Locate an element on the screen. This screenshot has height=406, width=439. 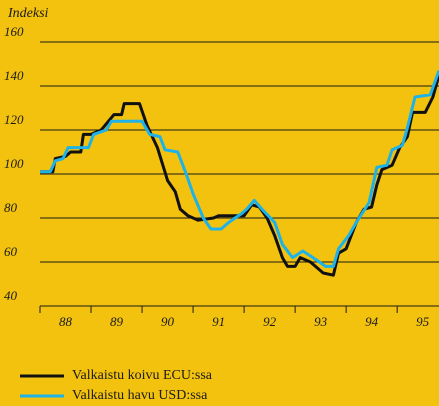
legend-label: Valkaistu koivu ECU:ssa is located at coordinates (142, 375).